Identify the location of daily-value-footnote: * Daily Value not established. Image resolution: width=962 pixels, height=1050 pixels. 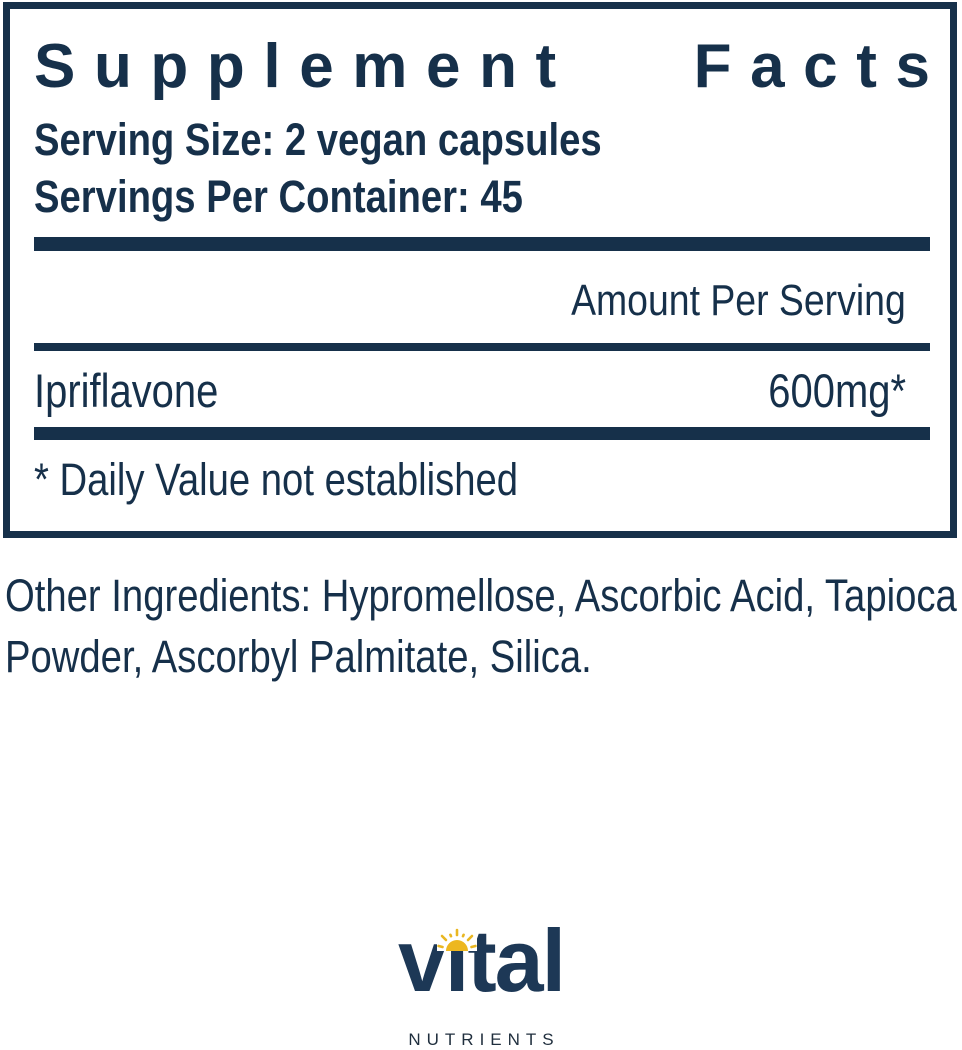
(482, 480).